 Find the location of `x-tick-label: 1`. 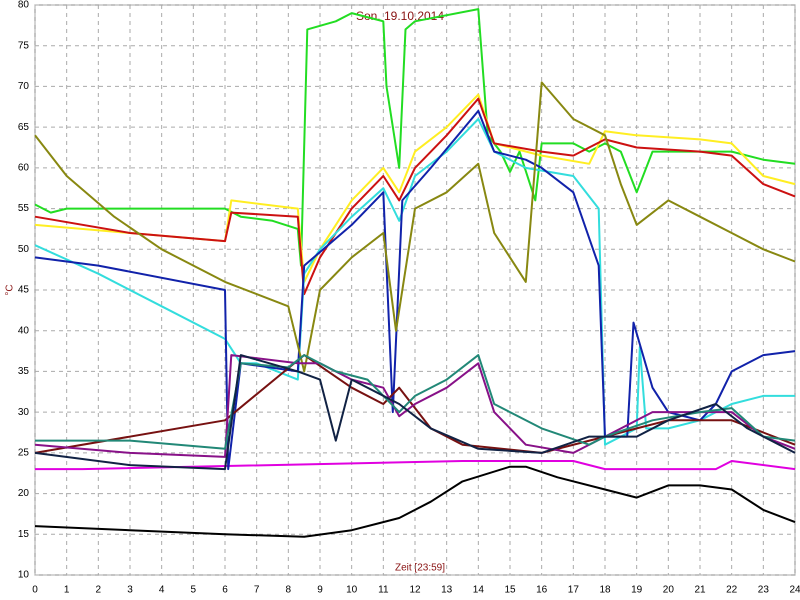

x-tick-label: 1 is located at coordinates (67, 590).